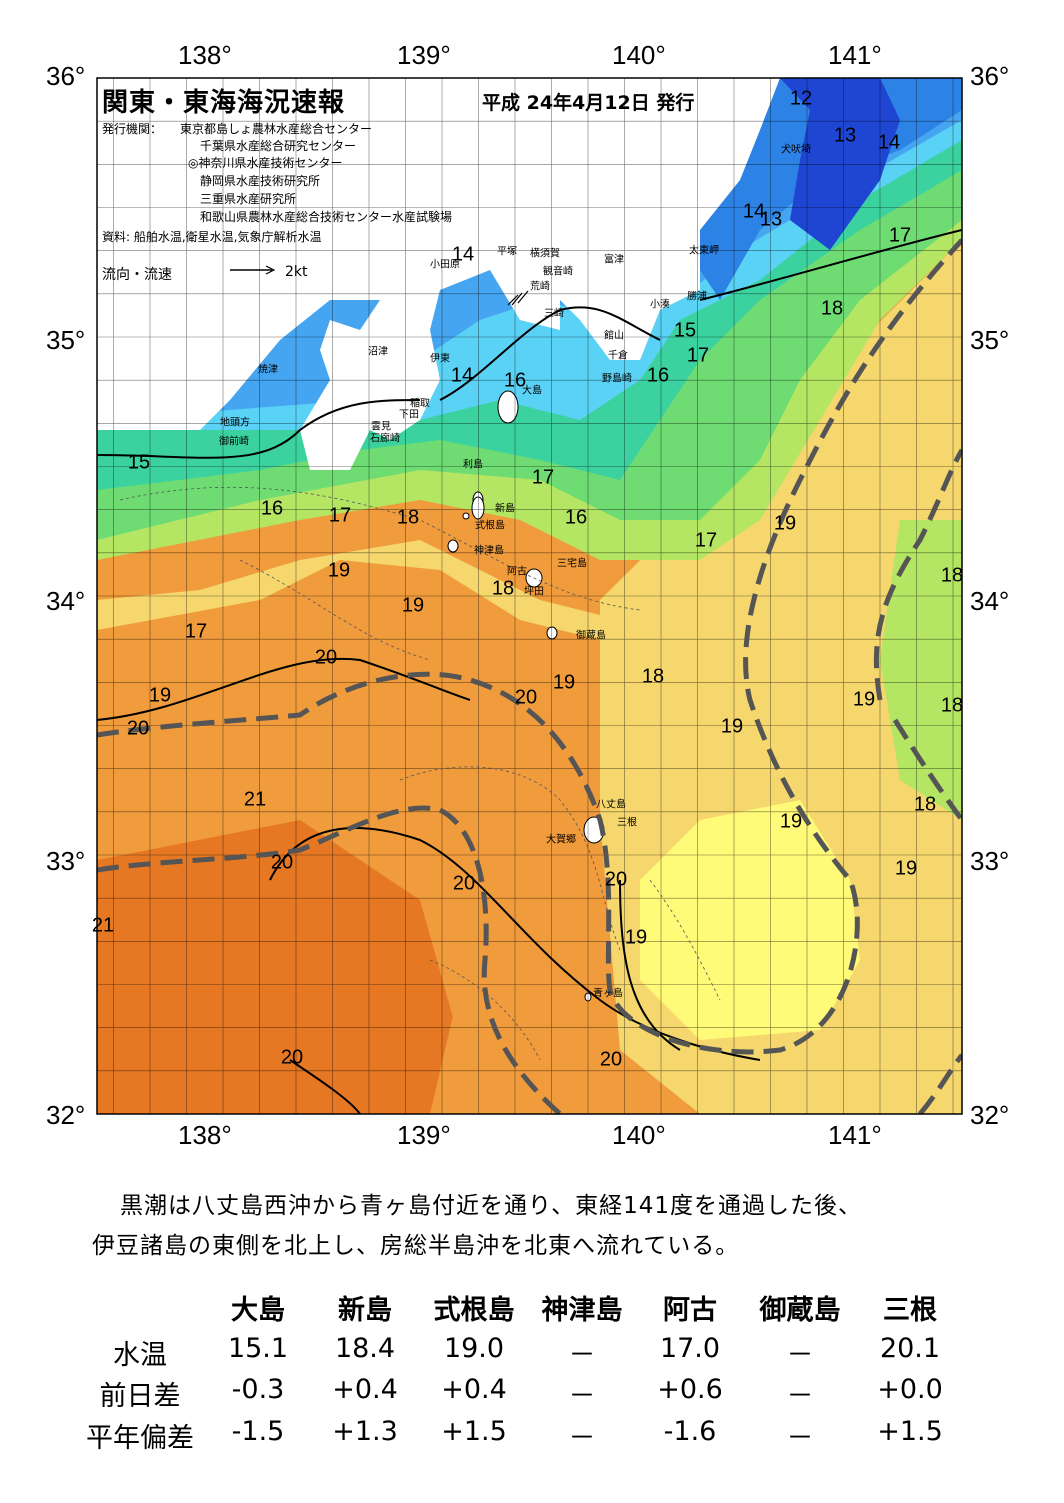 The width and height of the screenshot is (1064, 1503). I want to click on summary-line-1: 黒潮は八丈島西沖から青ヶ島付近を通り、東経141度を通過した後、, so click(491, 1206).